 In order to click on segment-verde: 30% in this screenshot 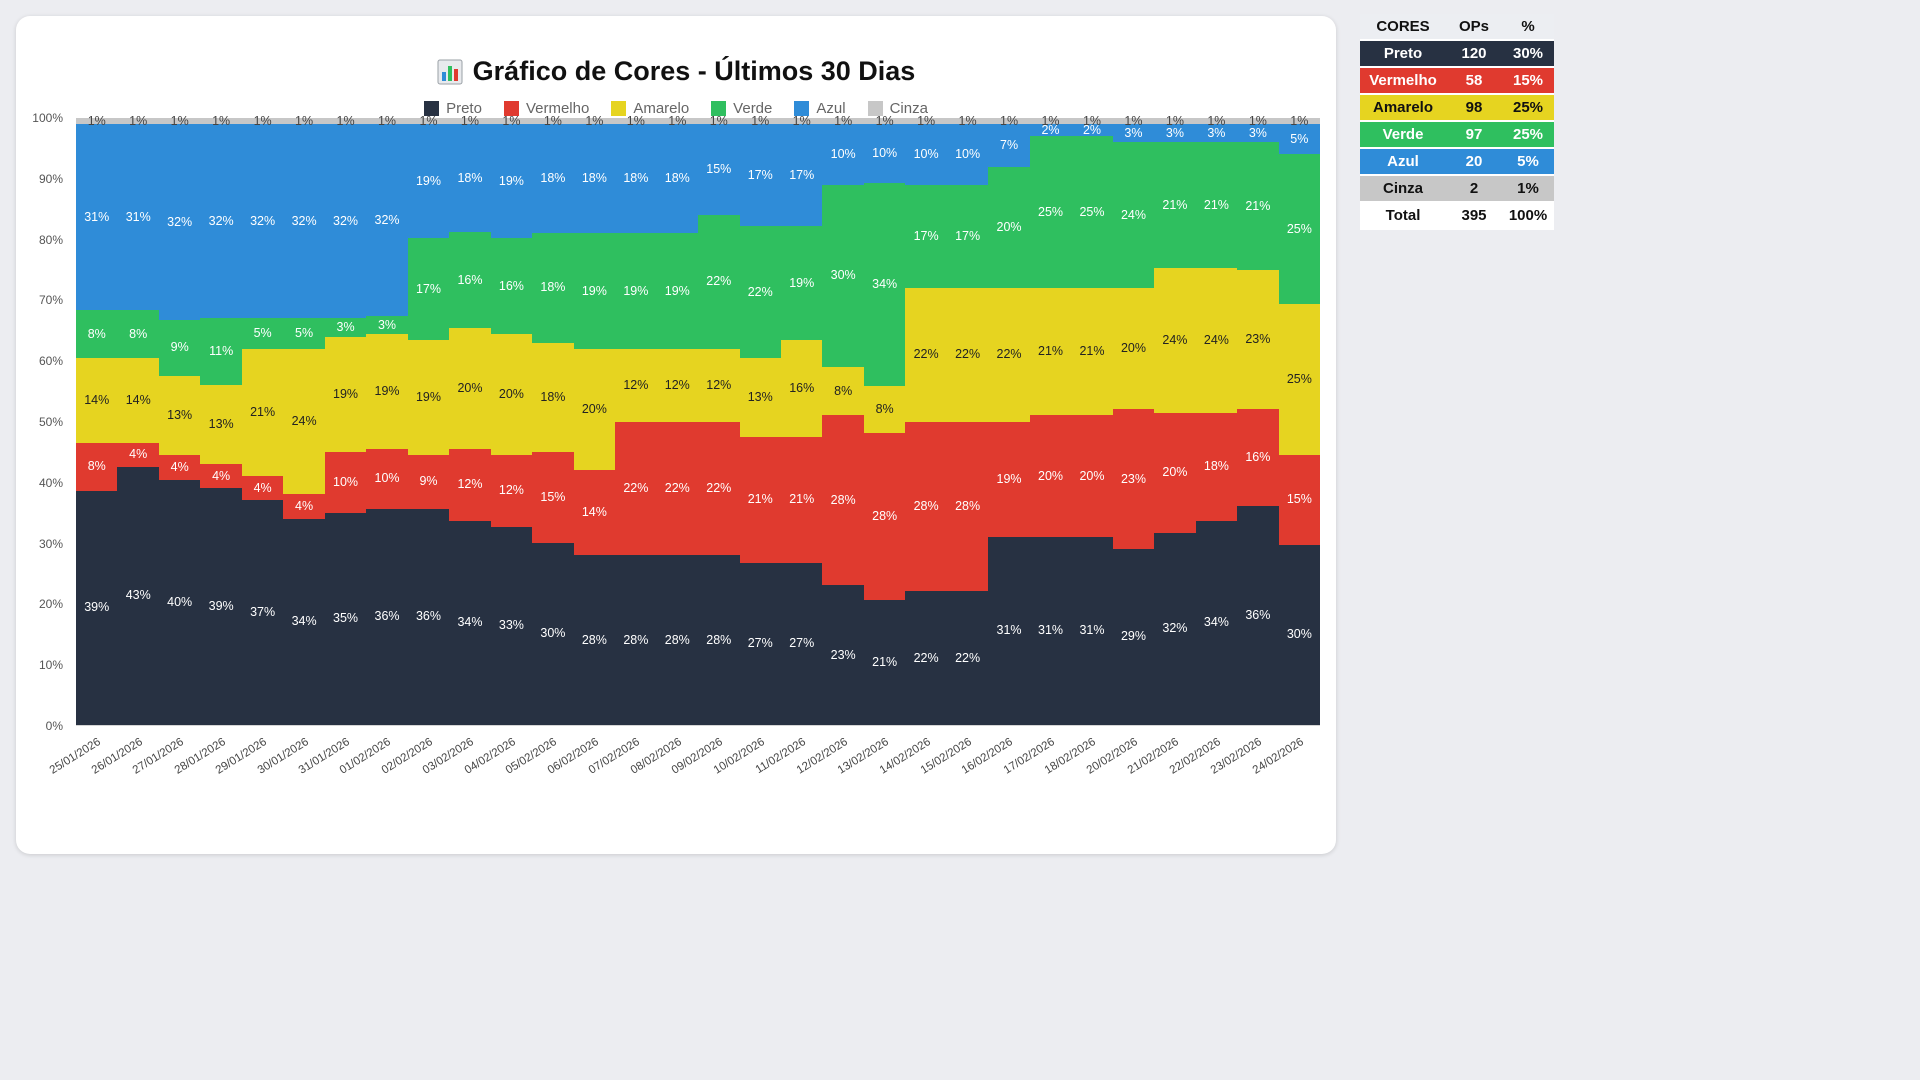, I will do `click(843, 275)`.